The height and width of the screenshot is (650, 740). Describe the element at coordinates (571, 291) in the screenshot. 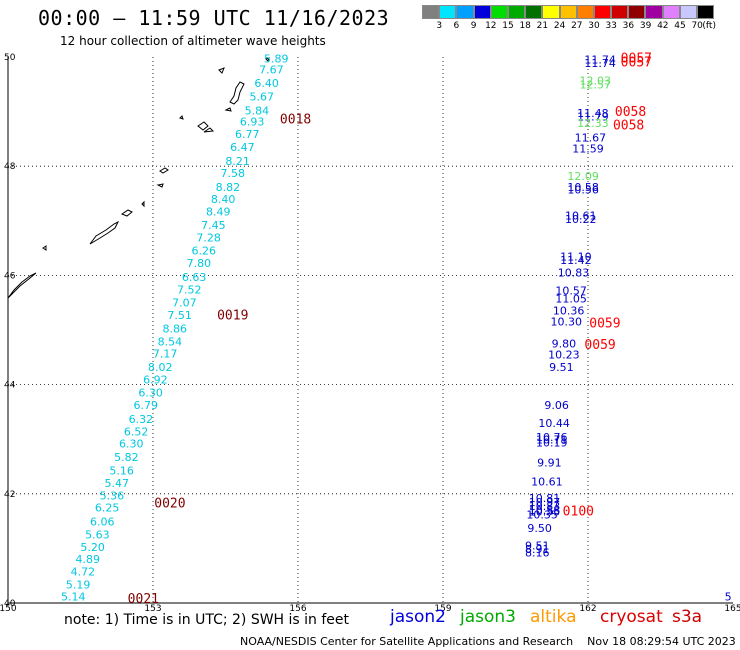

I see `jason2-wave-height-label: 10.57` at that location.